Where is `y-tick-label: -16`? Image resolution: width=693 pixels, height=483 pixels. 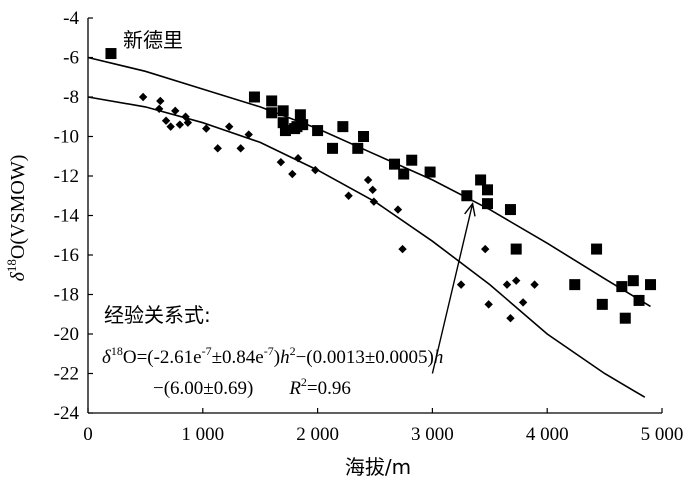
y-tick-label: -16 is located at coordinates (66, 255).